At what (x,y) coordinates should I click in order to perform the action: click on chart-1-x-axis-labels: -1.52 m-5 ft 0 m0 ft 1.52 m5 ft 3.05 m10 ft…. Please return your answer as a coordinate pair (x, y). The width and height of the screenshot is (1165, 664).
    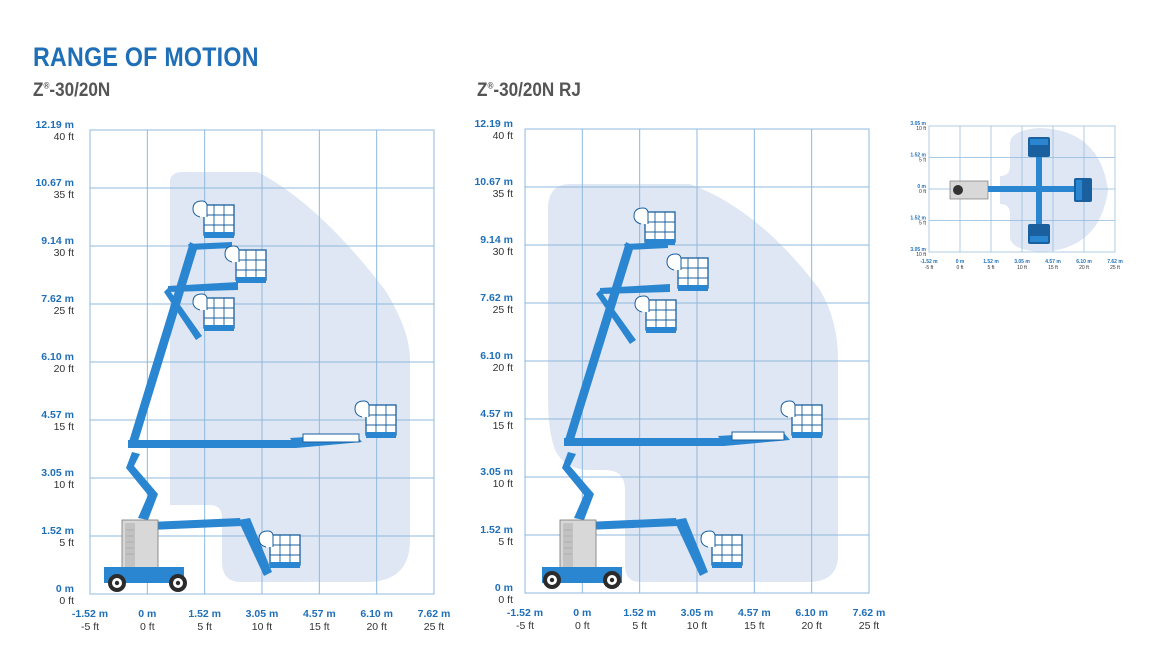
    Looking at the image, I should click on (261, 620).